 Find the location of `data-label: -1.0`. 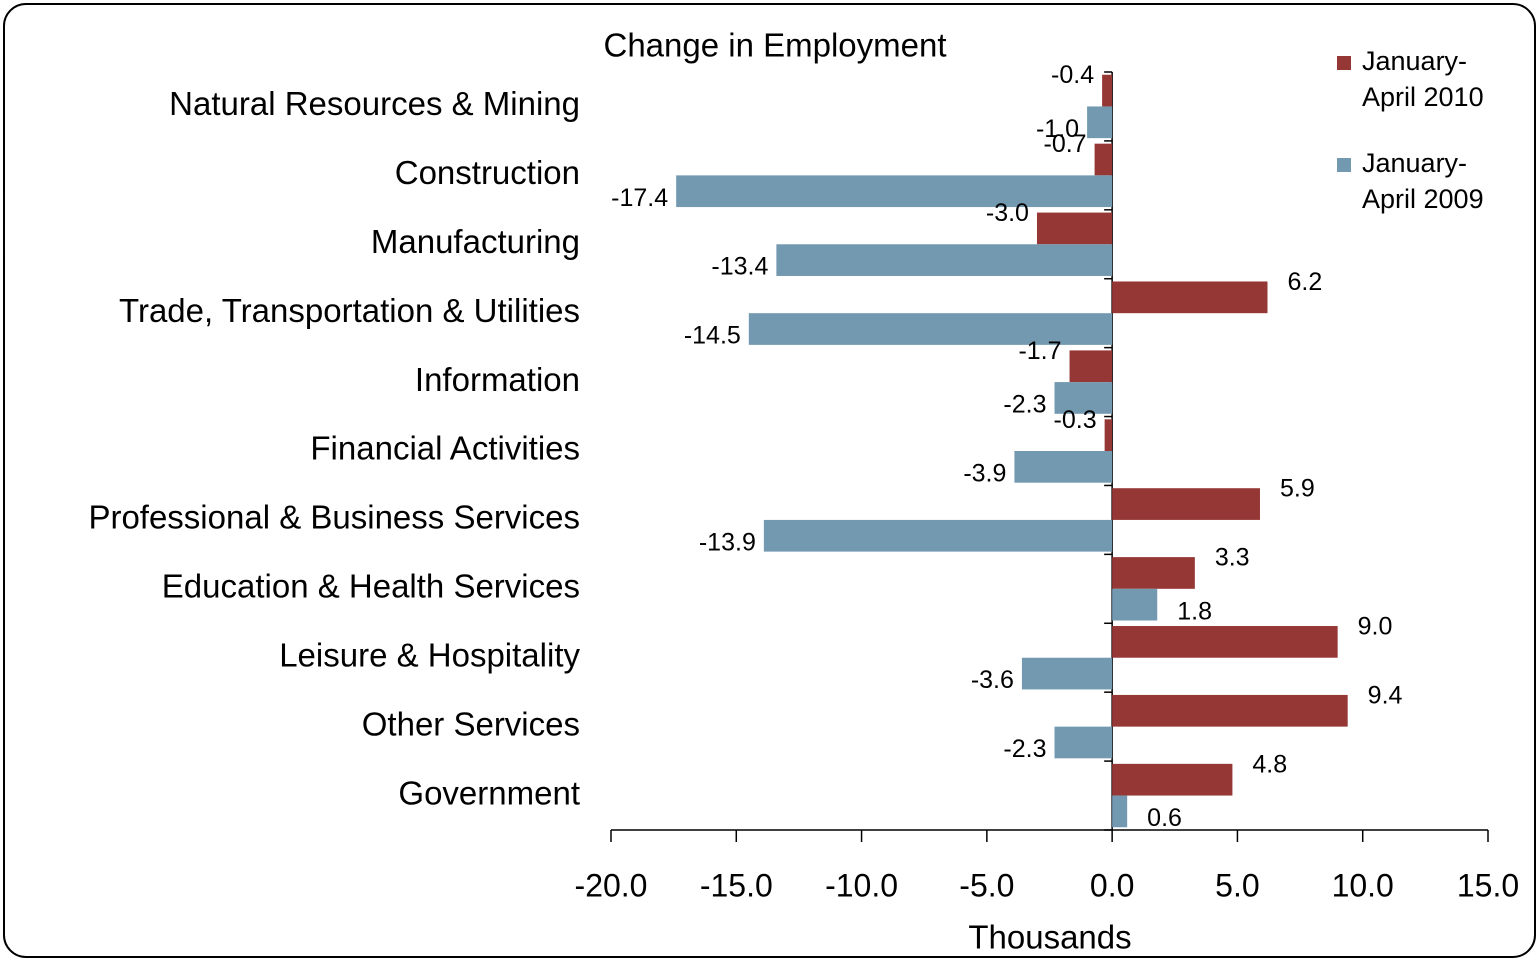

data-label: -1.0 is located at coordinates (1057, 129).